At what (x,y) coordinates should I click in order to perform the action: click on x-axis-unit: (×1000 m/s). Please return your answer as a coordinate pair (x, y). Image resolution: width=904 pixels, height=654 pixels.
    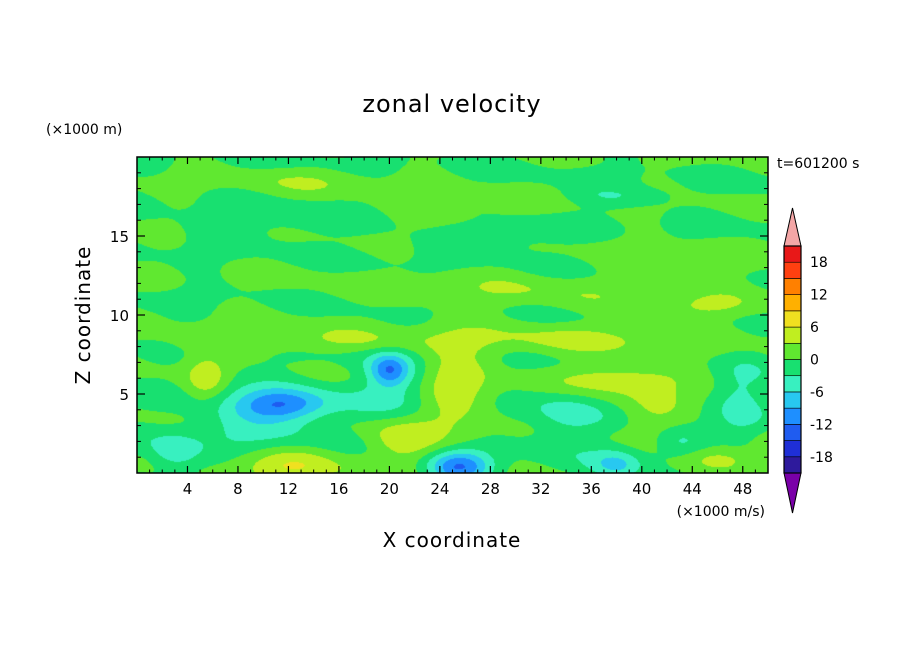
    Looking at the image, I should click on (721, 512).